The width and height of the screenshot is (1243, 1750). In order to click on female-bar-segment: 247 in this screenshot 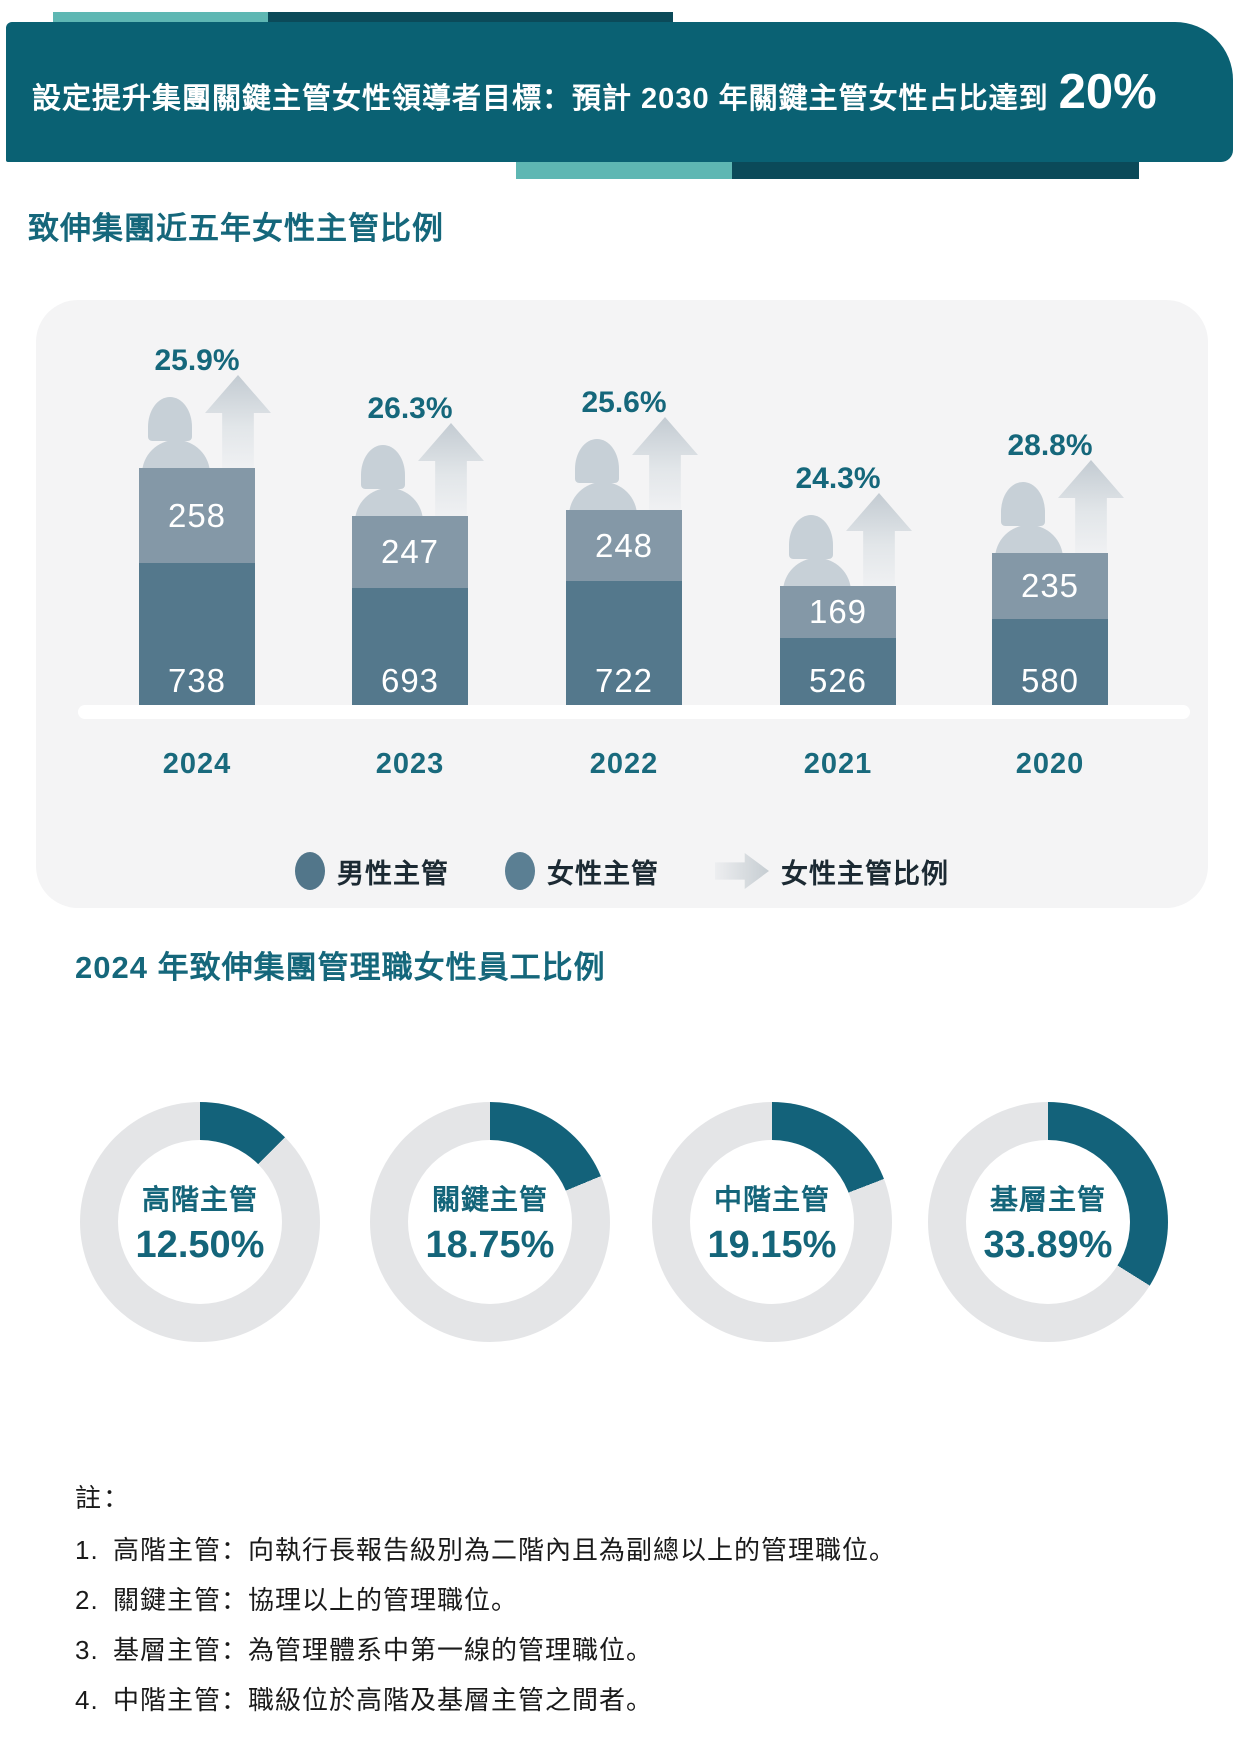, I will do `click(410, 552)`.